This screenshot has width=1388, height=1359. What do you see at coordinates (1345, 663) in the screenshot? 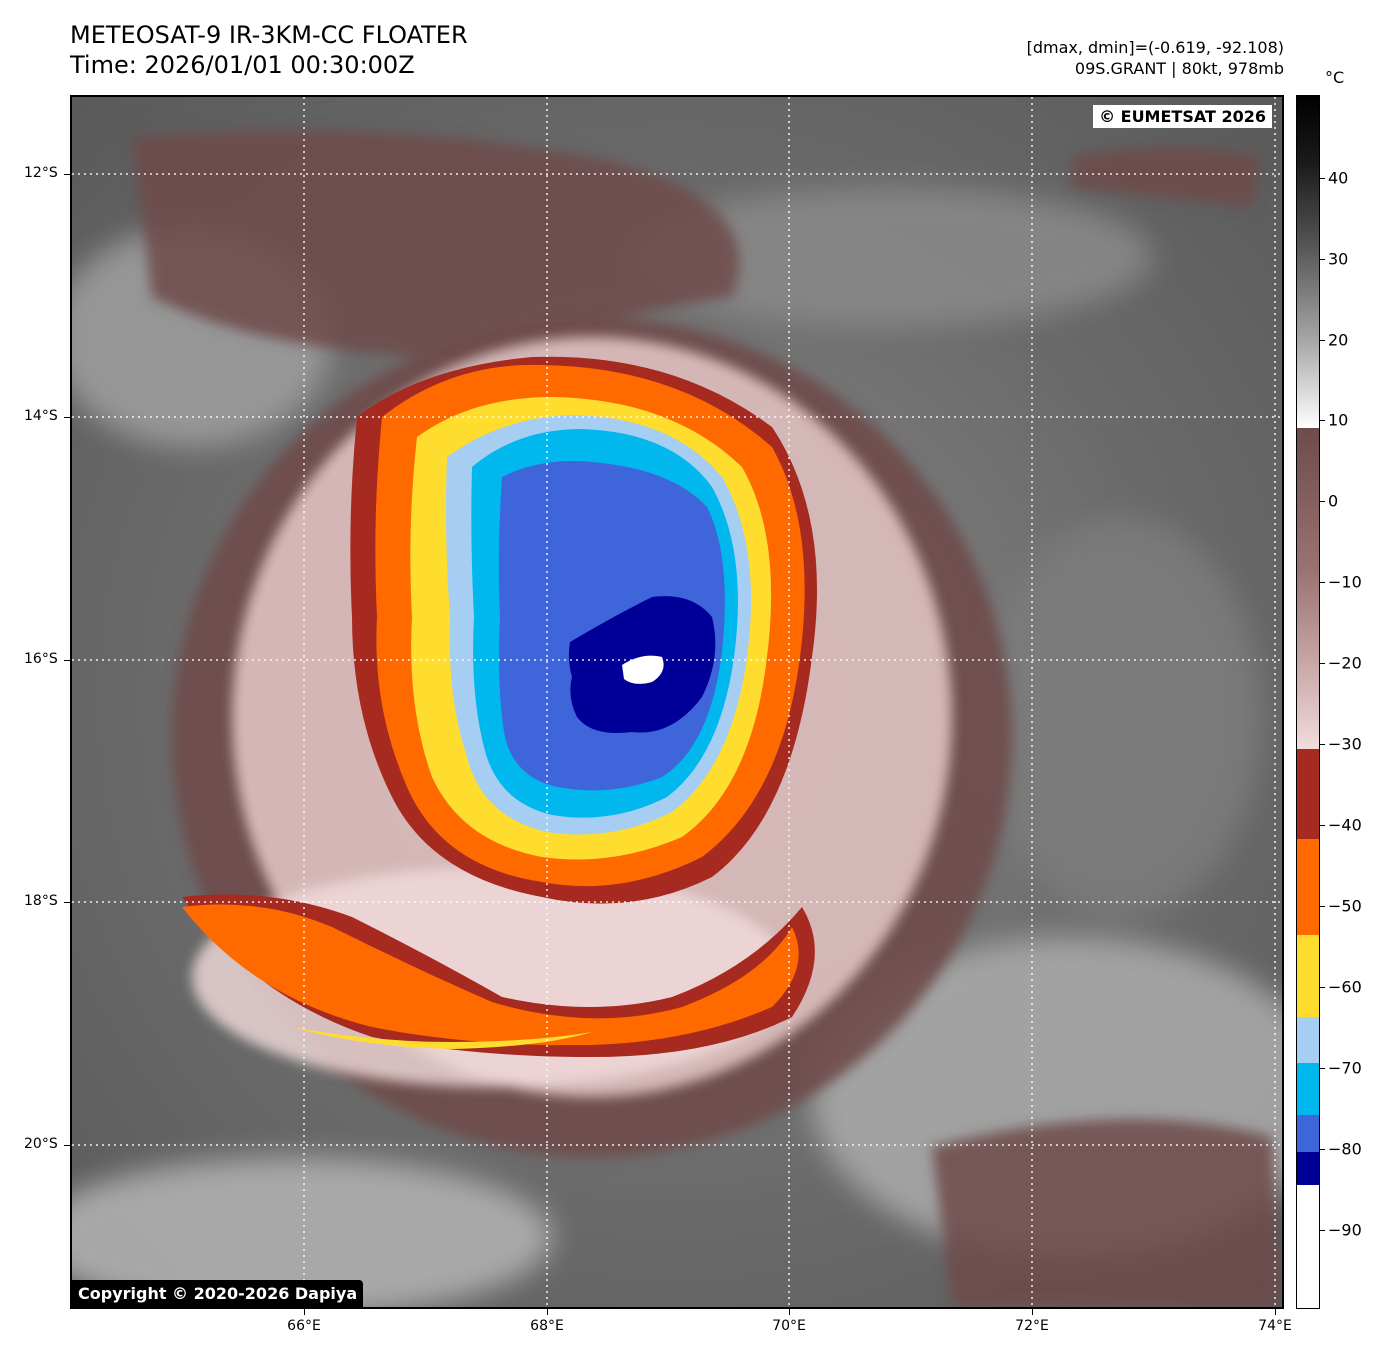
I see `colorbar-tick: −20` at bounding box center [1345, 663].